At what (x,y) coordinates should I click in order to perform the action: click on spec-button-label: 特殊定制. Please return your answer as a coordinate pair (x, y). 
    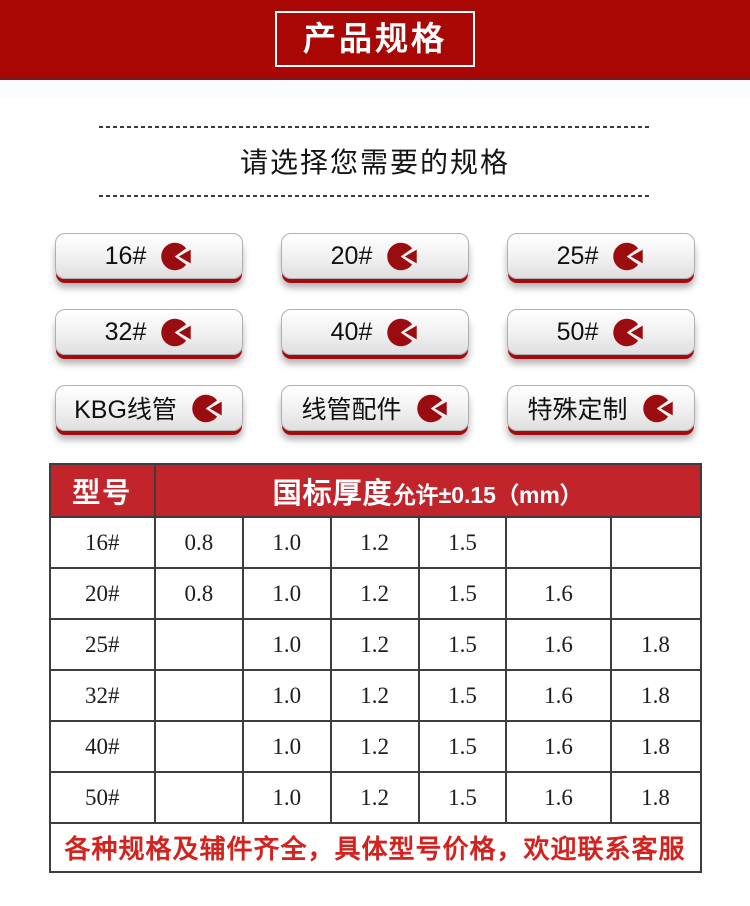
    Looking at the image, I should click on (577, 410).